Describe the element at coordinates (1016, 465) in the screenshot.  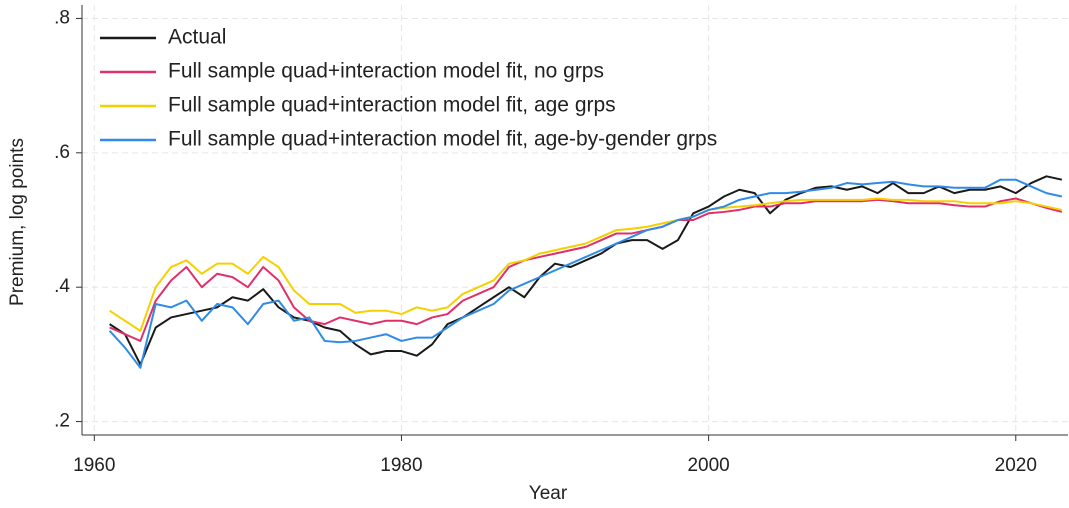
I see `x-tick-label: 2020` at that location.